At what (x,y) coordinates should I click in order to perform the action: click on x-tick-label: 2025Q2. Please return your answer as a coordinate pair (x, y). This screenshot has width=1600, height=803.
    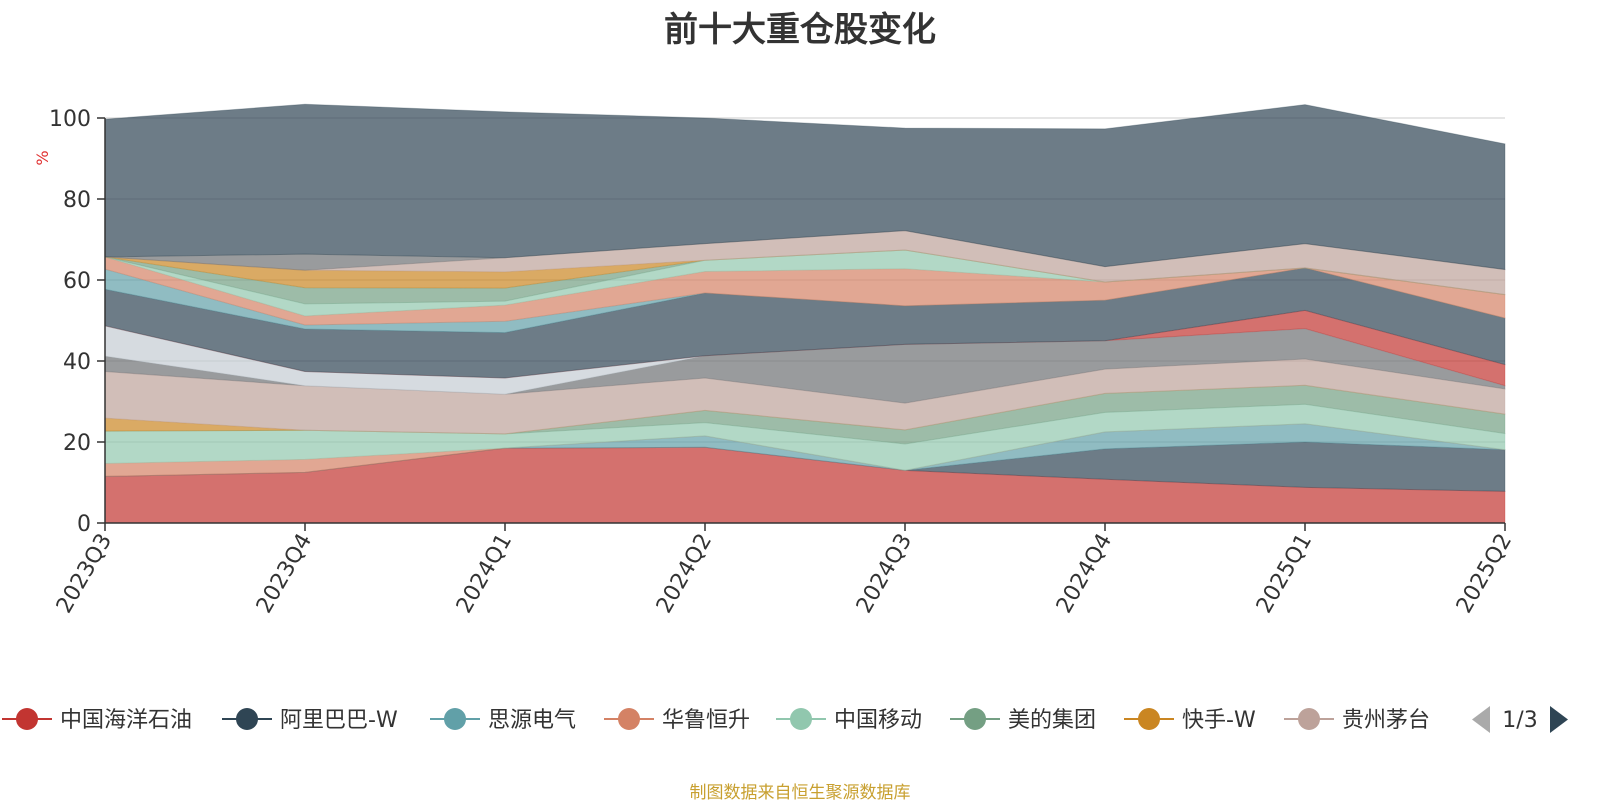
    Looking at the image, I should click on (1484, 574).